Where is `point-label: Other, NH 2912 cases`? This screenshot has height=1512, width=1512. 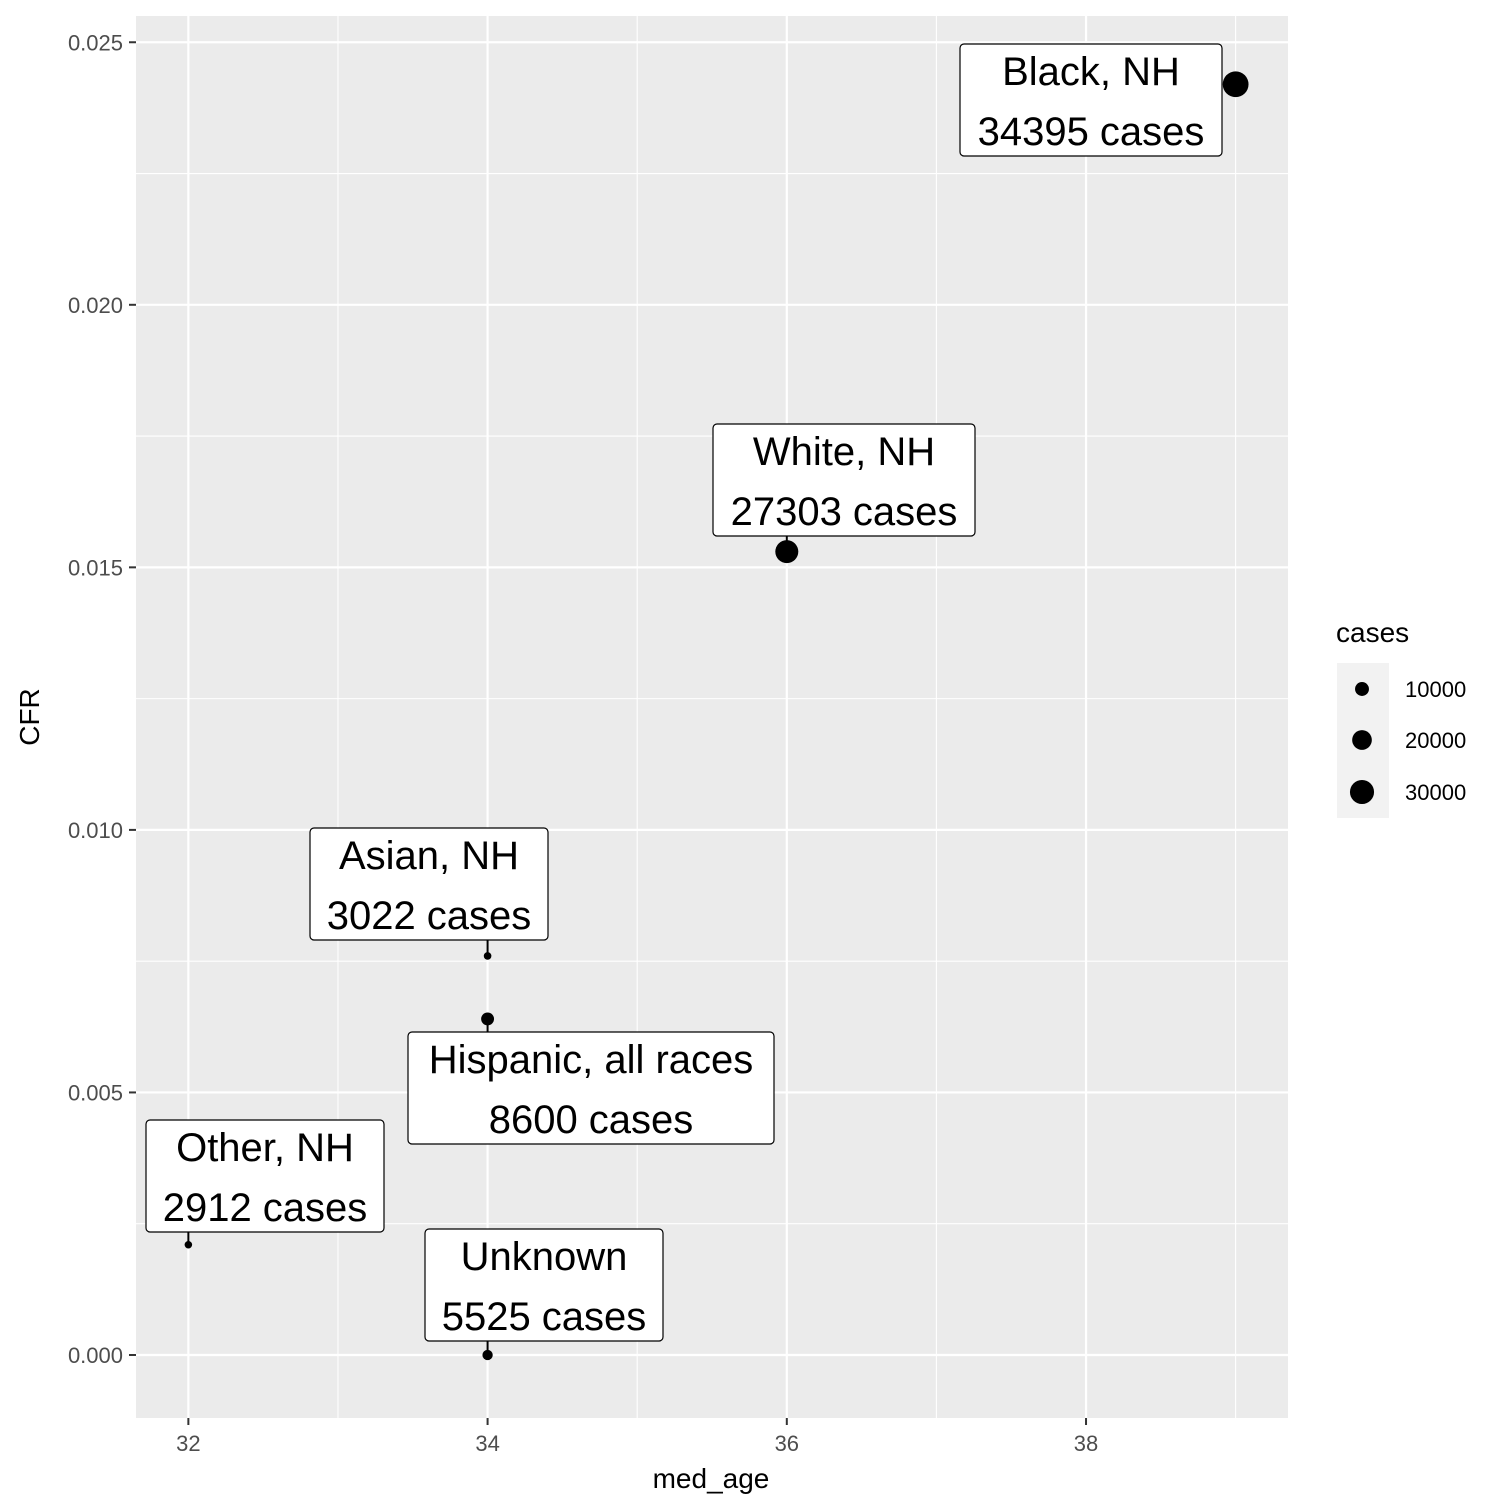
point-label: Other, NH 2912 cases is located at coordinates (265, 1176).